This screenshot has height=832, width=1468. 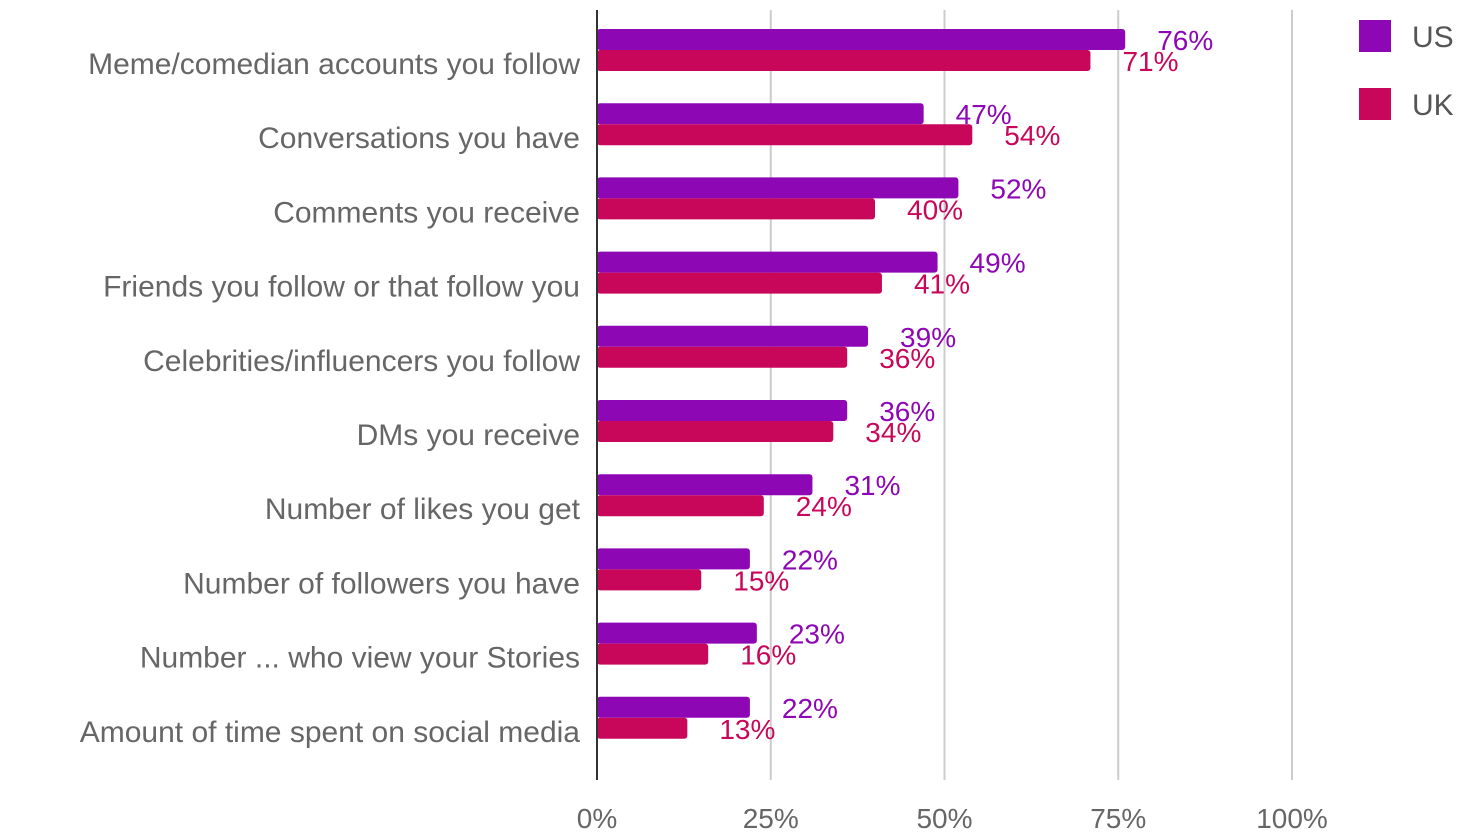 I want to click on data-label-uk: 41%, so click(x=942, y=284).